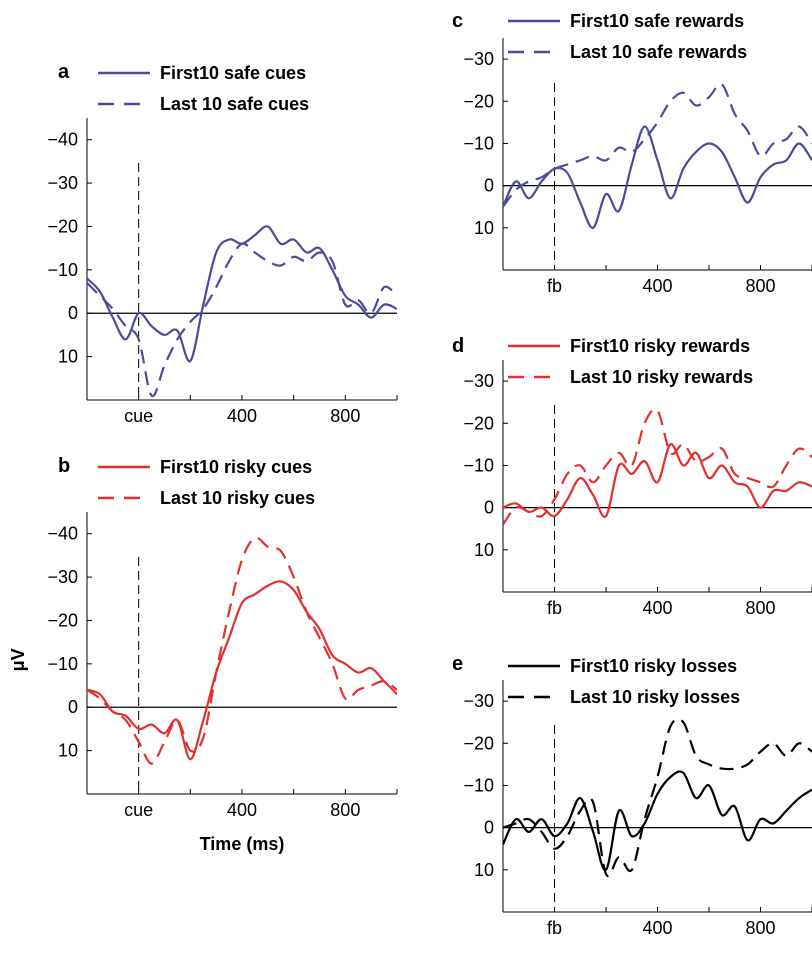  I want to click on legend-label: First10 risky rewards, so click(660, 346).